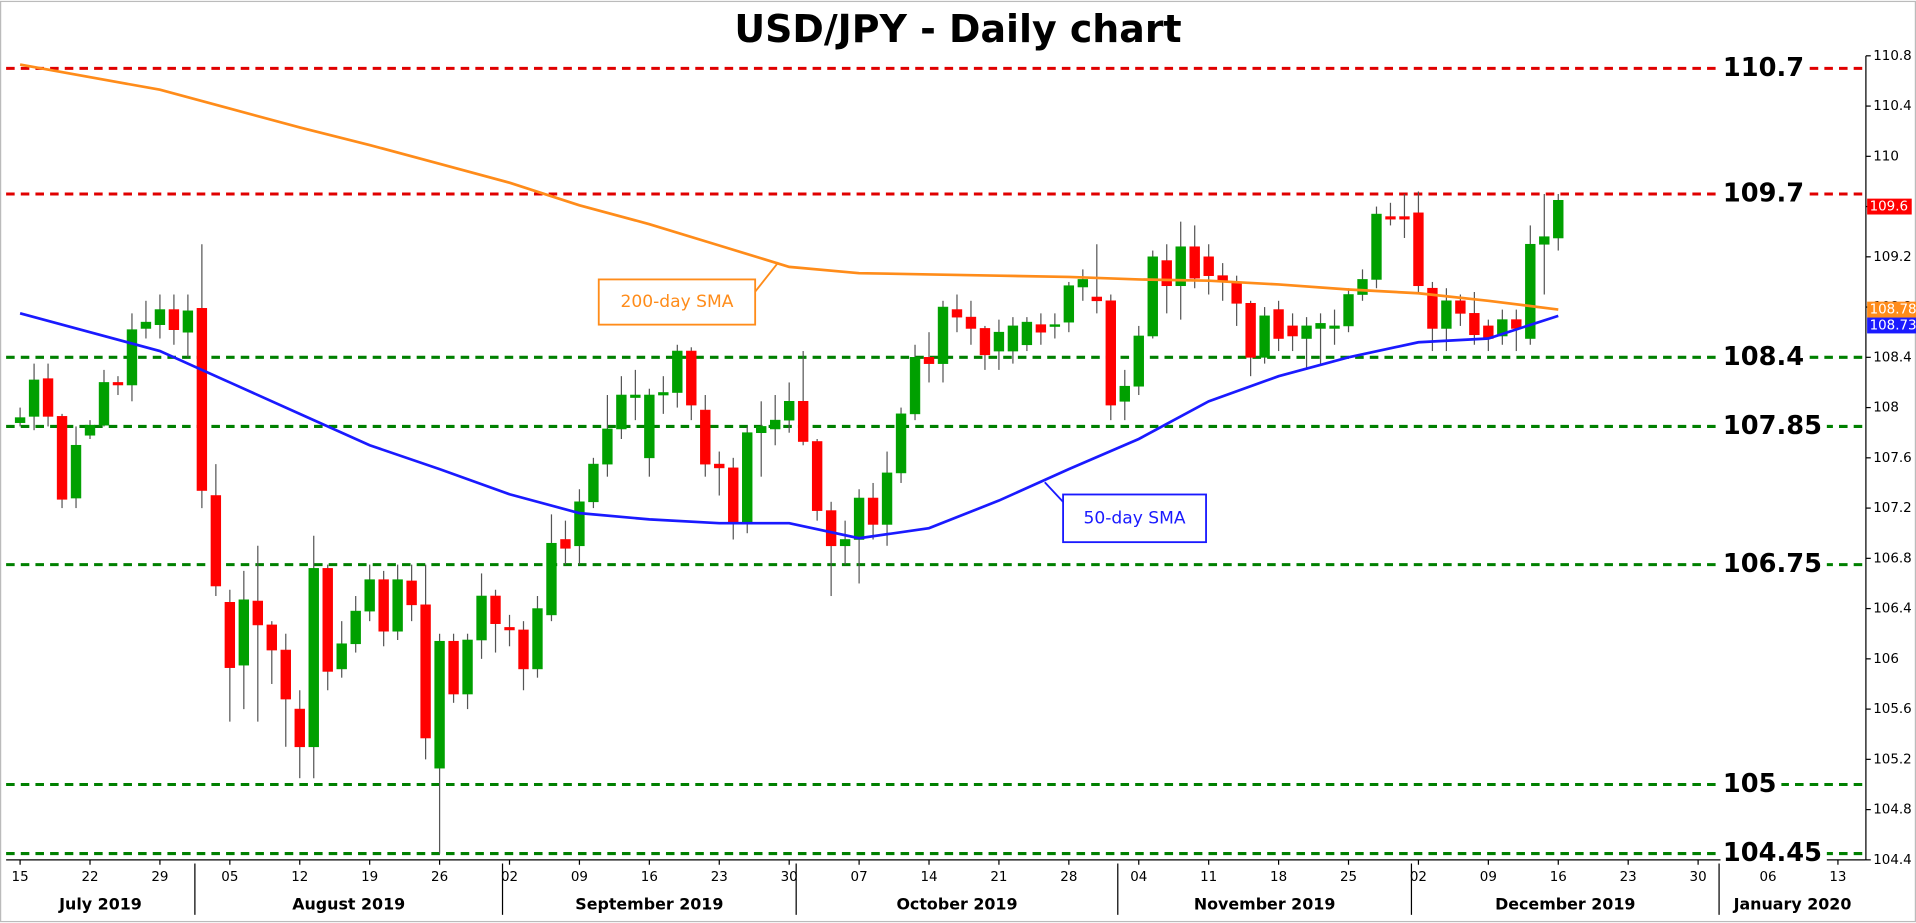 The width and height of the screenshot is (1916, 923). Describe the element at coordinates (1892, 759) in the screenshot. I see `y-tick-label: 105.2` at that location.